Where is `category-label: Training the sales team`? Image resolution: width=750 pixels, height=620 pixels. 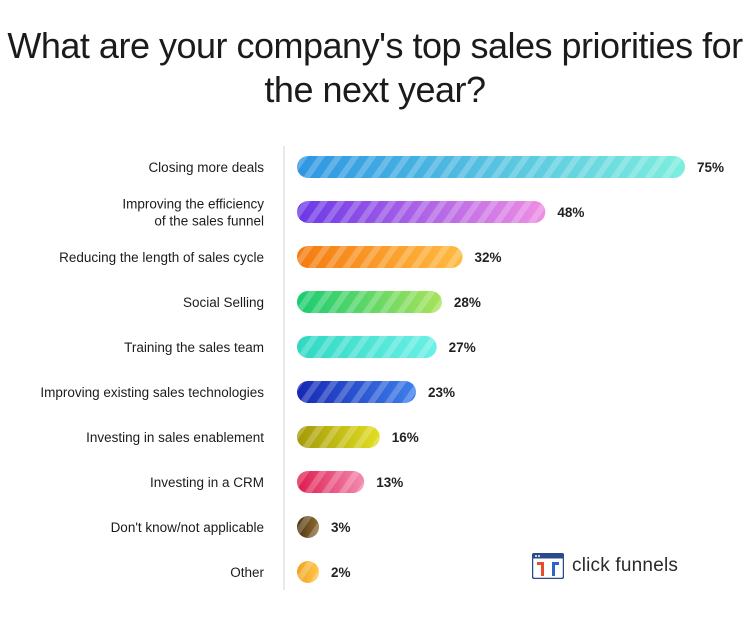
category-label: Training the sales team is located at coordinates (194, 347).